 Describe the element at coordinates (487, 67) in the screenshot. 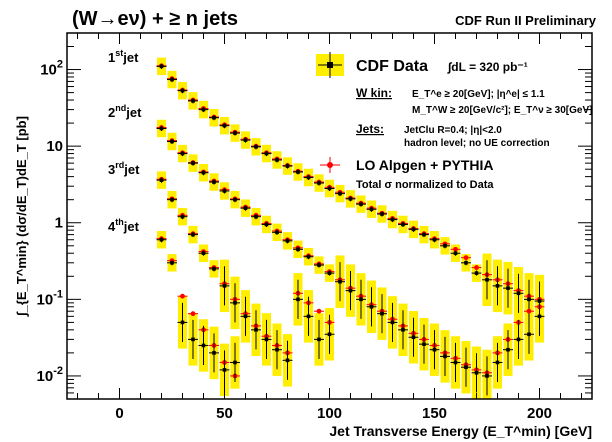

I see `legend-lumi: ∫dL = 320 pb⁻¹` at that location.